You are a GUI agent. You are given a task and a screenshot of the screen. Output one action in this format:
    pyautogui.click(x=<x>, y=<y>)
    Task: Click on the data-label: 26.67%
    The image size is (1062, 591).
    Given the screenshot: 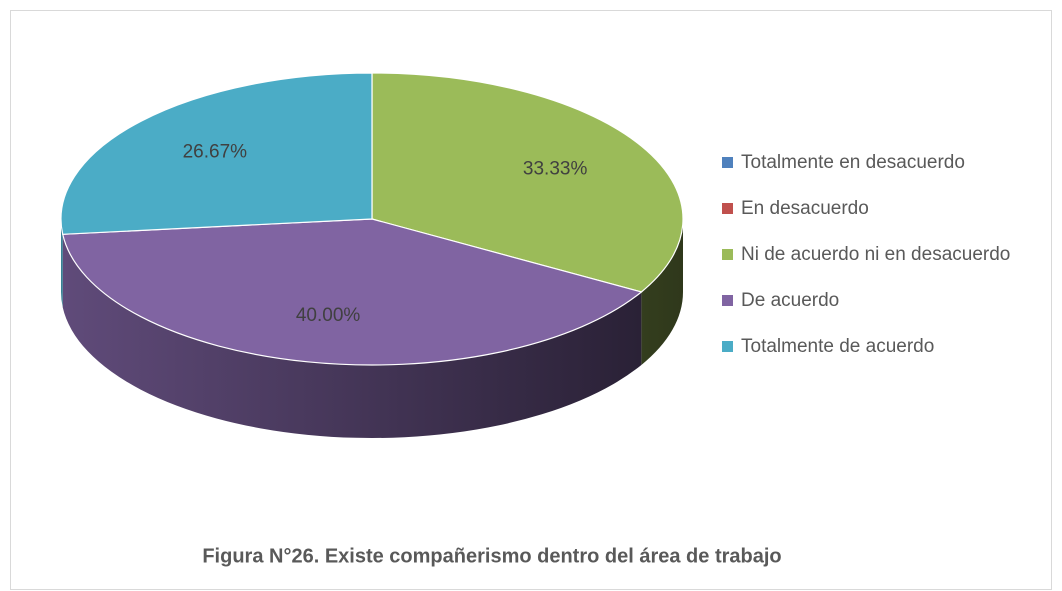 What is the action you would take?
    pyautogui.click(x=215, y=152)
    